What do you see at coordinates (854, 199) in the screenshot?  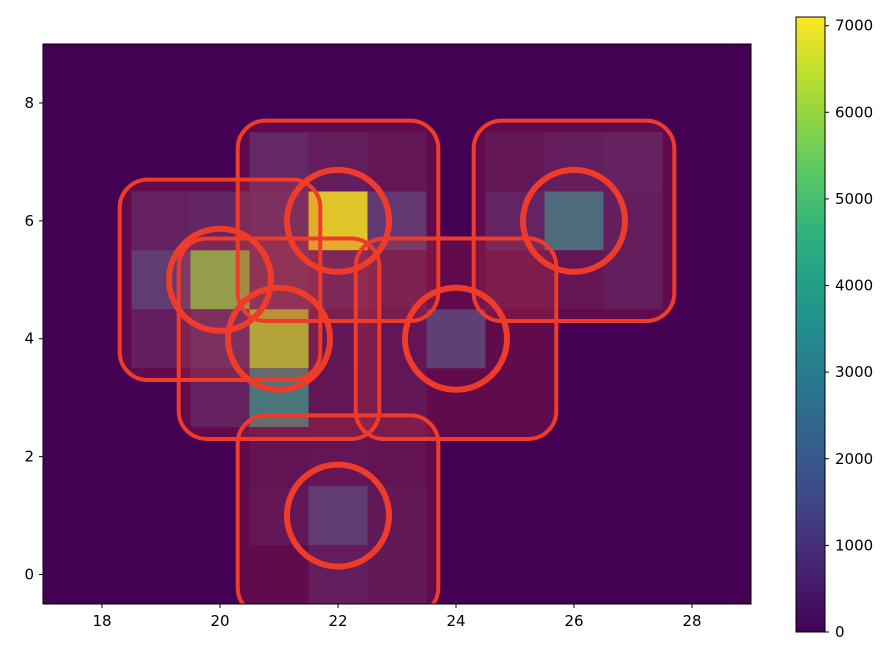 I see `colorbar-tick-label: 5000` at bounding box center [854, 199].